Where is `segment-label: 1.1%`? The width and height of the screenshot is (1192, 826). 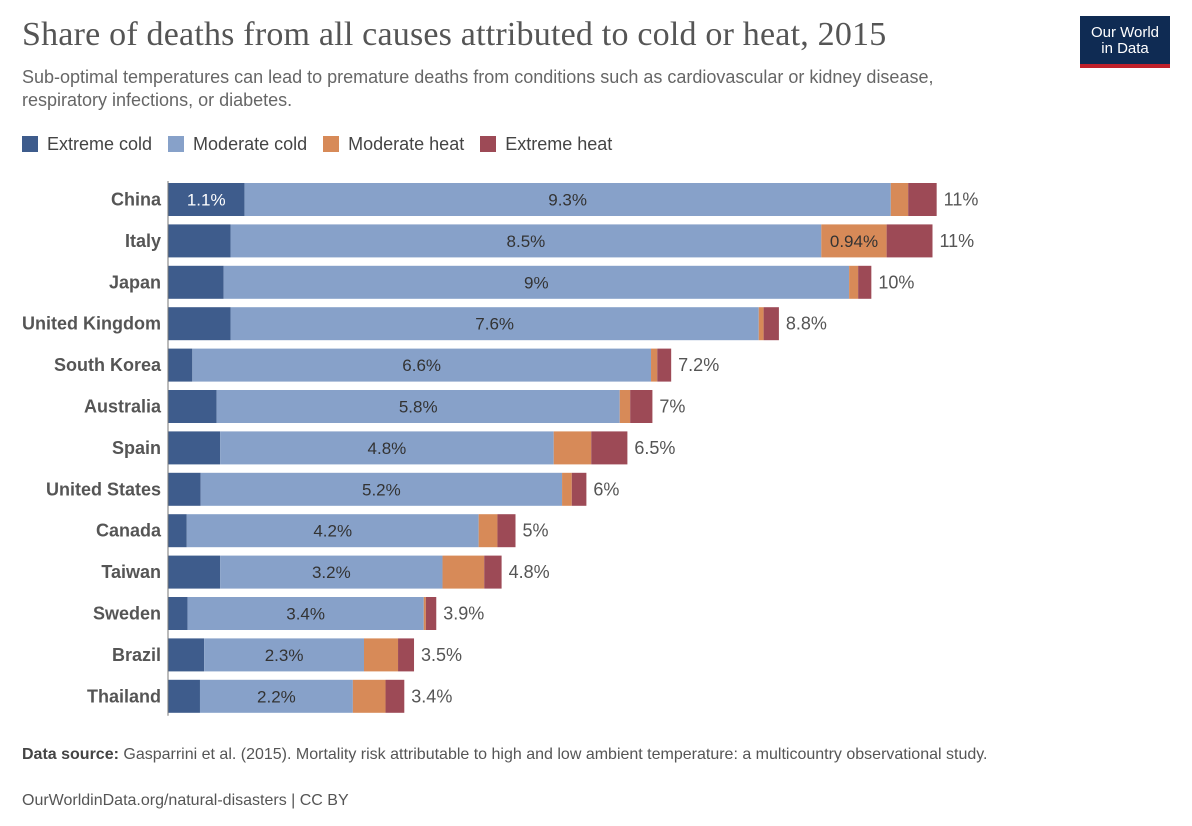
segment-label: 1.1% is located at coordinates (206, 200).